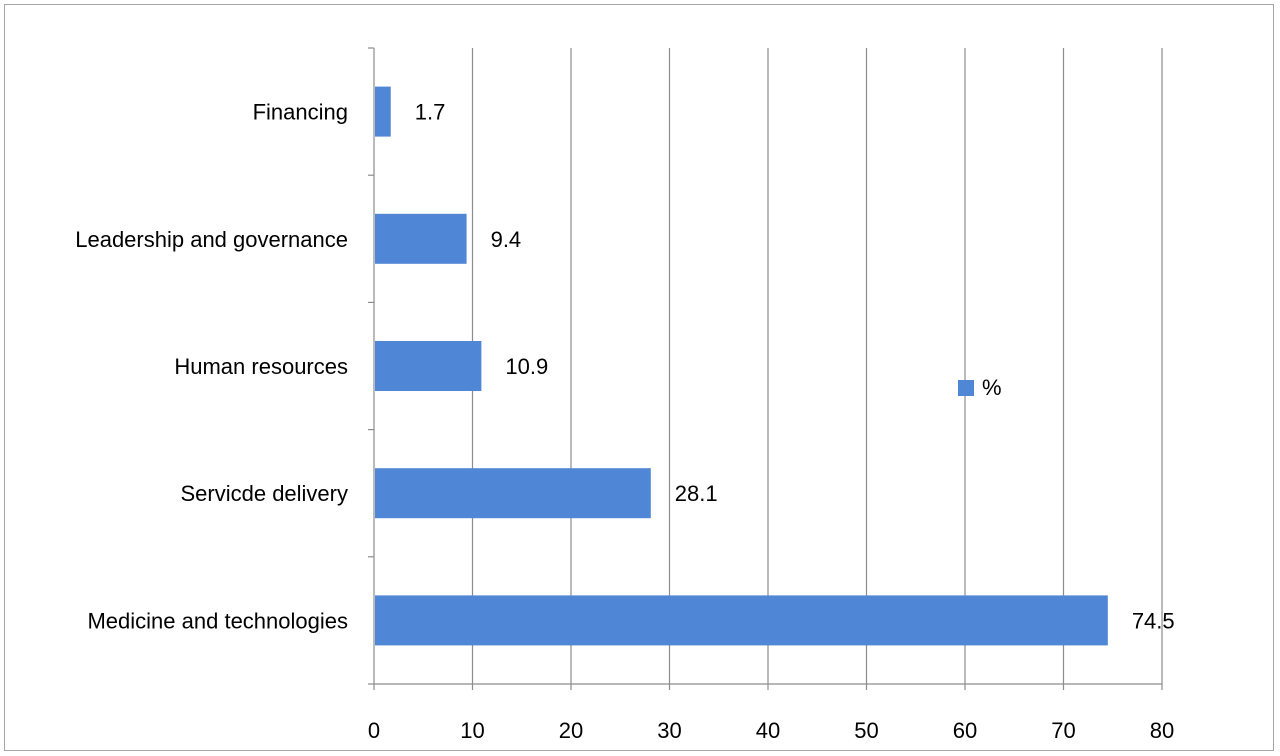 The width and height of the screenshot is (1280, 756). I want to click on x-tick-label: 50, so click(866, 730).